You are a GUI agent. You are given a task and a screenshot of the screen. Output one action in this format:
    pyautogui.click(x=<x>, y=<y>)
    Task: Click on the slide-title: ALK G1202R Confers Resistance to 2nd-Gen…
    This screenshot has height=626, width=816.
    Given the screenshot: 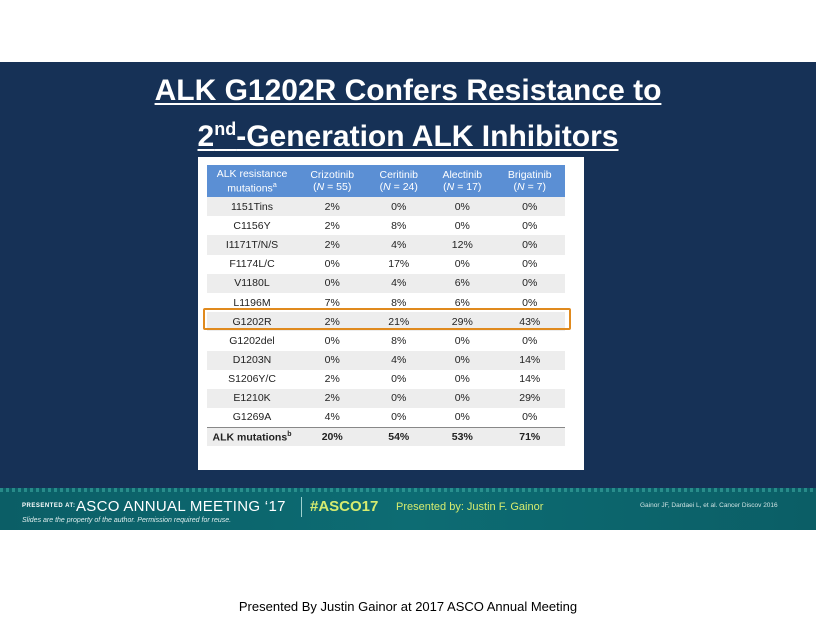 What is the action you would take?
    pyautogui.click(x=408, y=114)
    